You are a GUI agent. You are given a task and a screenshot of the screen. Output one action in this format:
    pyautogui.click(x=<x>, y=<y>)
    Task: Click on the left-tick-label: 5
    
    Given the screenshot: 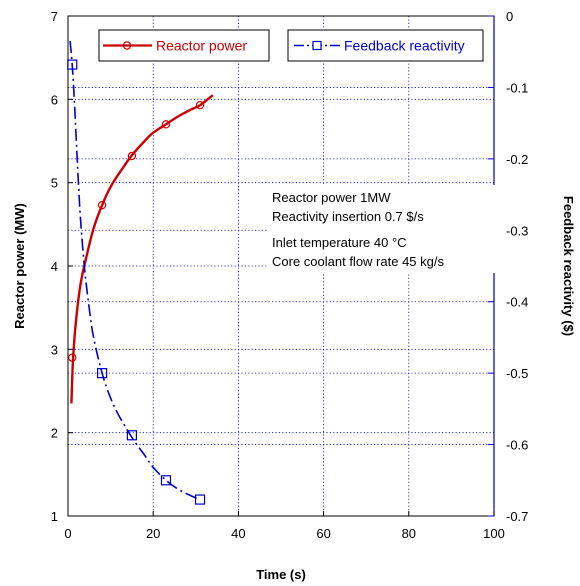 What is the action you would take?
    pyautogui.click(x=54, y=183)
    